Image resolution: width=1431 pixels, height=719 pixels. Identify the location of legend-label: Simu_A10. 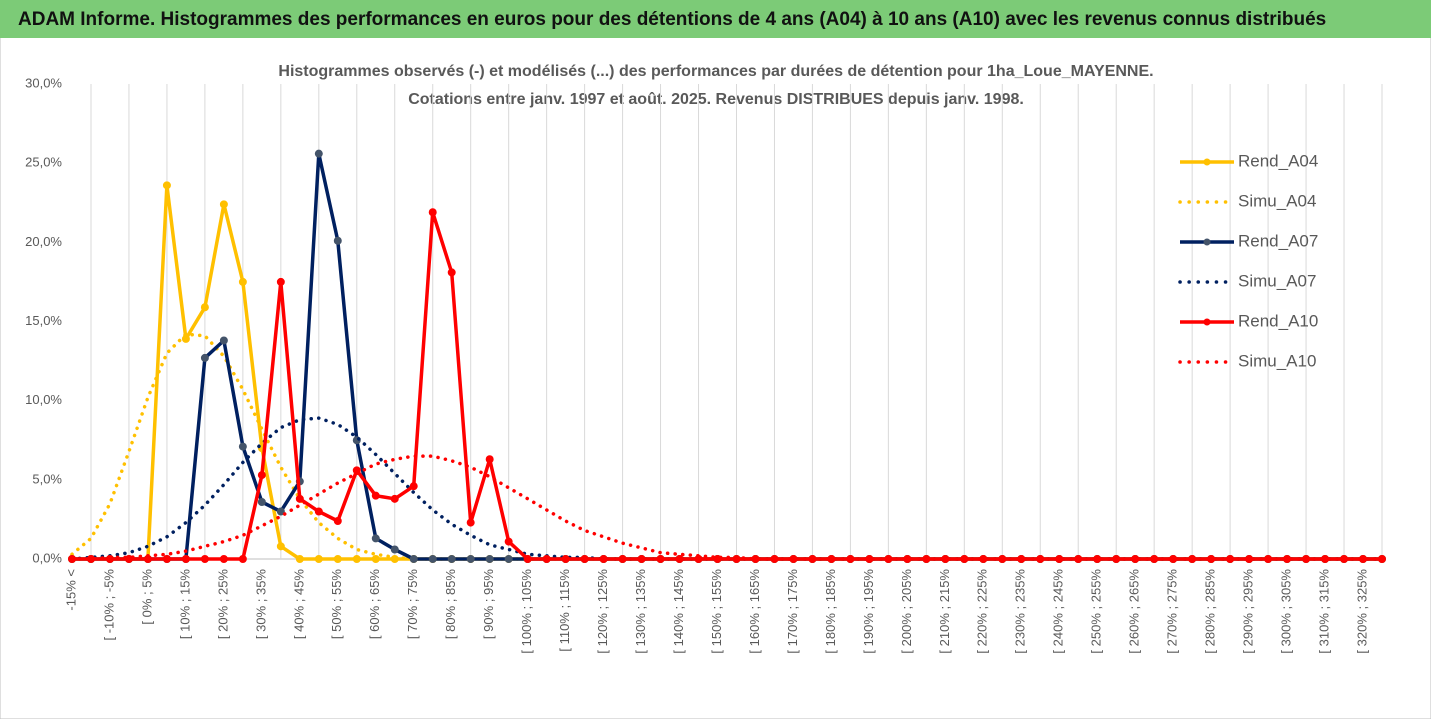
(1277, 360).